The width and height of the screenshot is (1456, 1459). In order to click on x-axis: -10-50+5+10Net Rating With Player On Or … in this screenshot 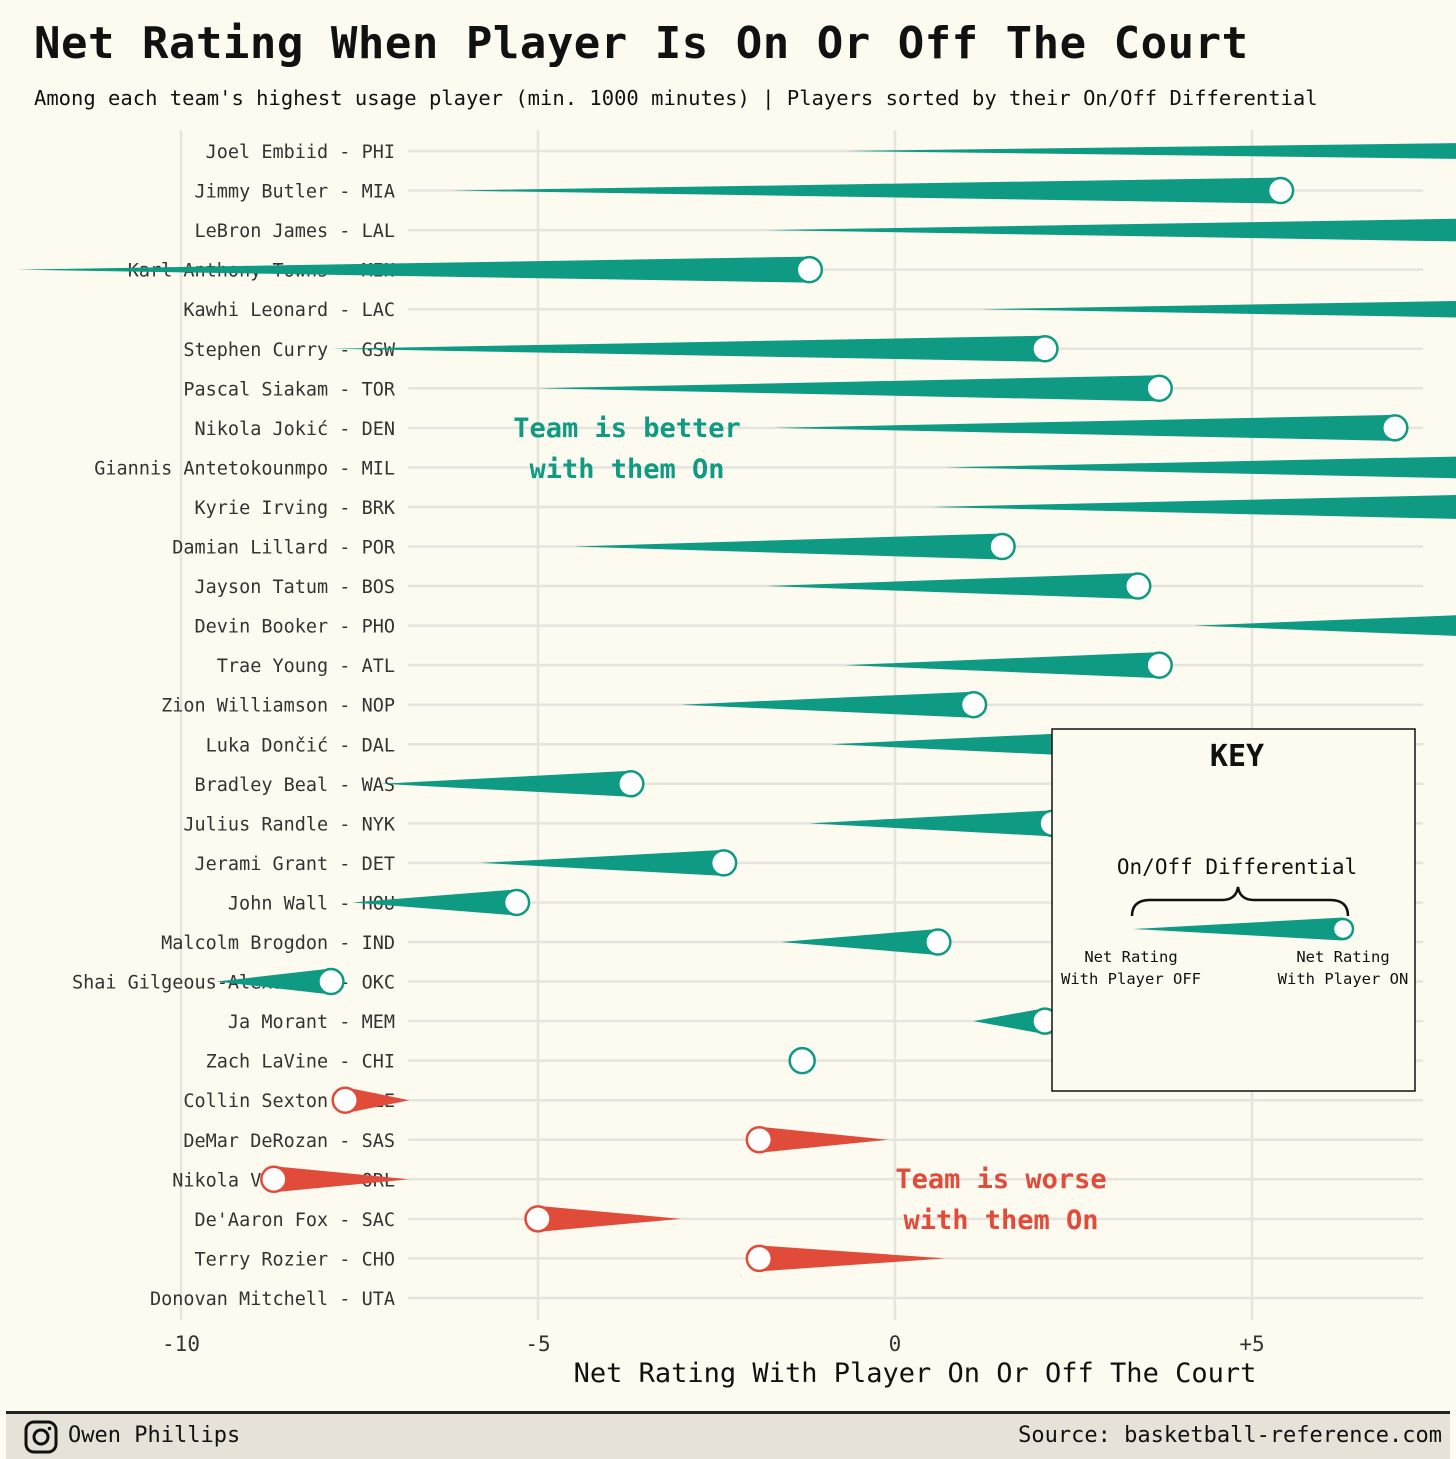, I will do `click(713, 1360)`.